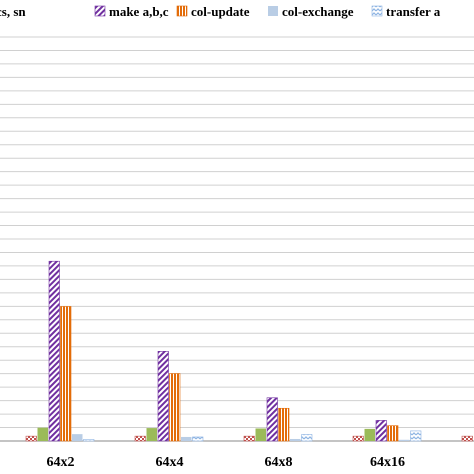 The height and width of the screenshot is (474, 474). I want to click on x-tick-label: 64x2, so click(61, 462).